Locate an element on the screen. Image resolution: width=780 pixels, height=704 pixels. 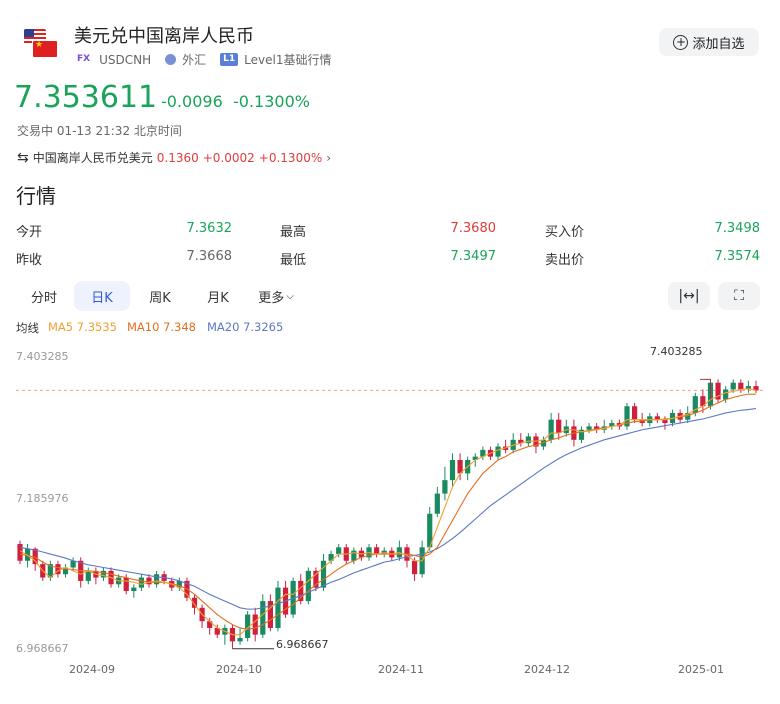
chart-period-tabs: 分时 日K 周K 月K 更多 ⌵ is located at coordinates (160, 296).